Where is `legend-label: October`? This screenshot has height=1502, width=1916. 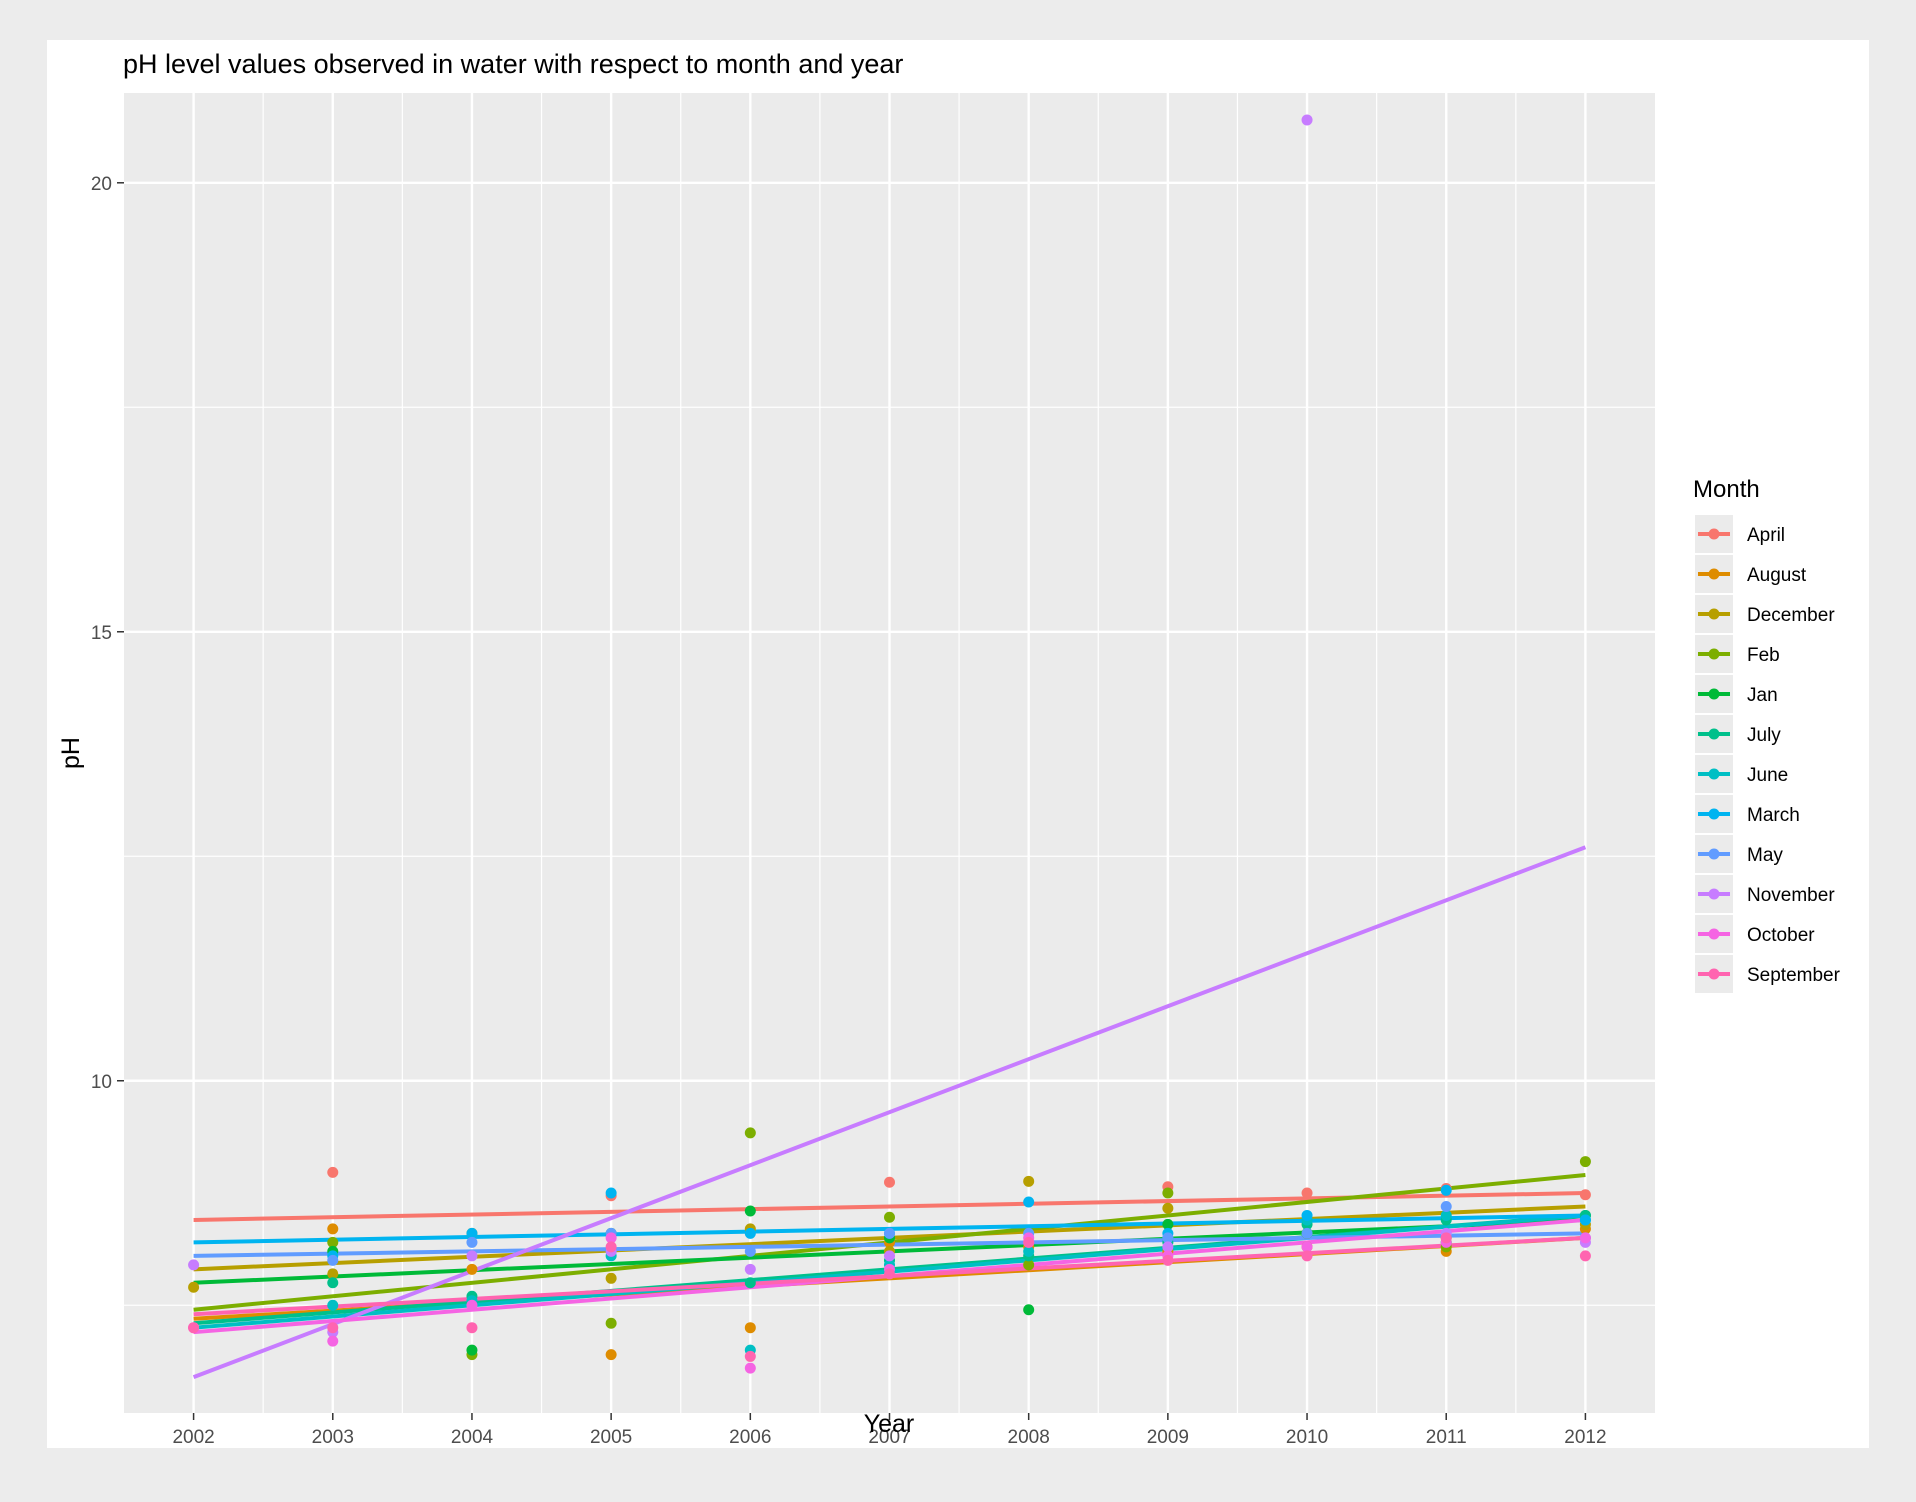
legend-label: October is located at coordinates (1781, 935).